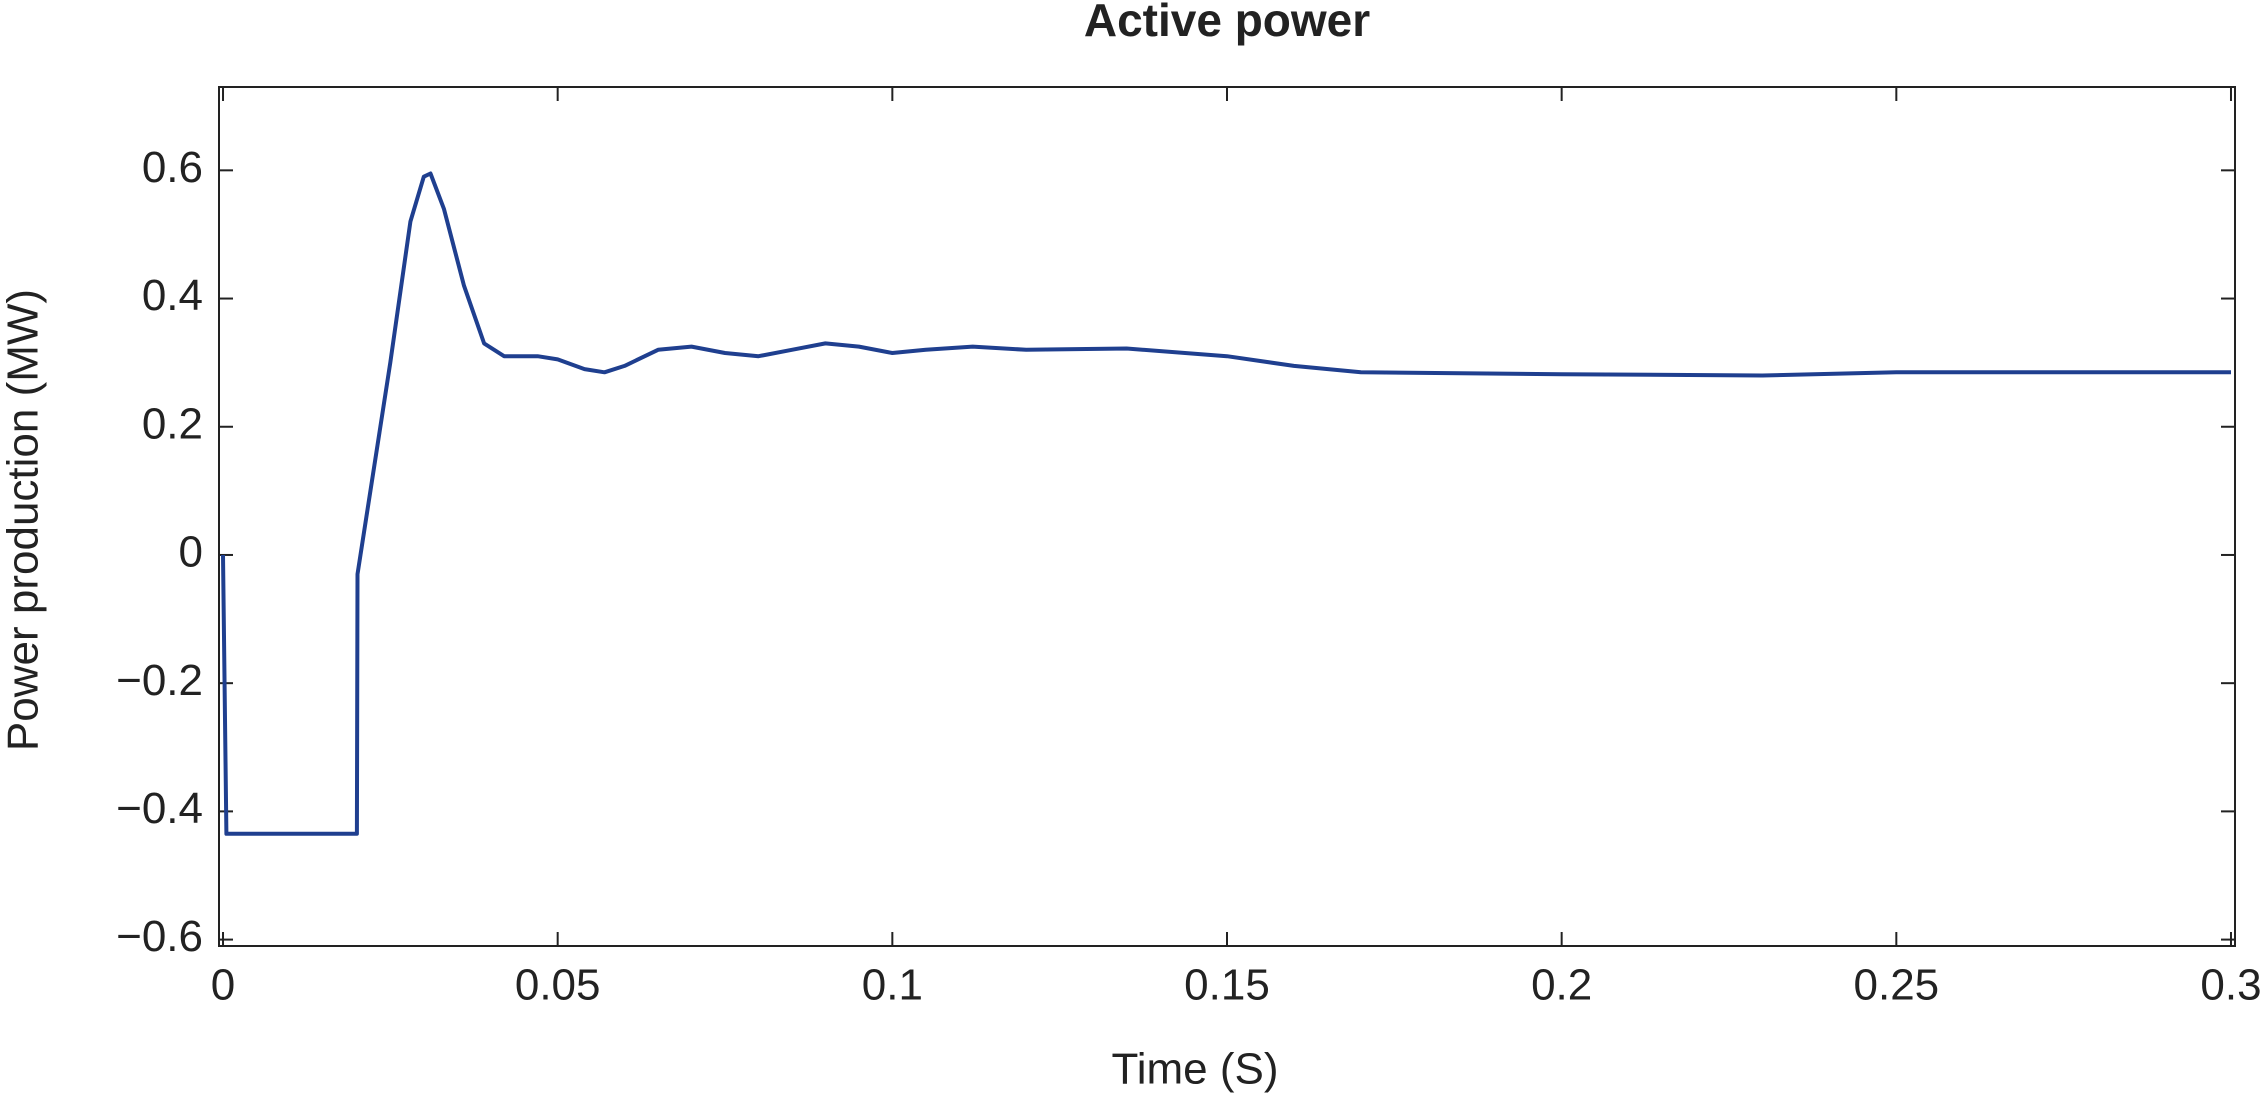  What do you see at coordinates (172, 167) in the screenshot?
I see `y-tick-label: 0.6` at bounding box center [172, 167].